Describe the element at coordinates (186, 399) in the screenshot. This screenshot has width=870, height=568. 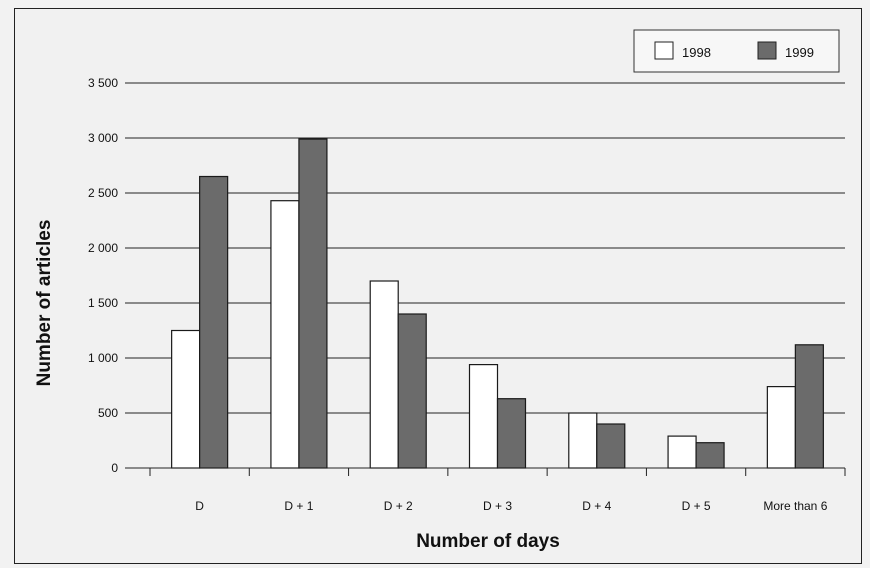
I see `bar-1998-d` at that location.